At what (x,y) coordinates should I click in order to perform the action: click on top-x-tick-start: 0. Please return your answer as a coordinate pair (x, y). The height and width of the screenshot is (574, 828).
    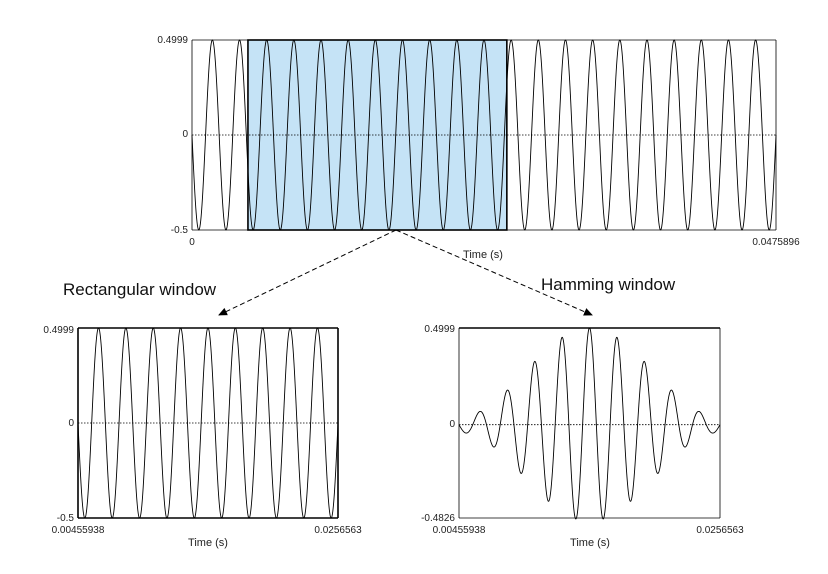
    Looking at the image, I should click on (192, 242).